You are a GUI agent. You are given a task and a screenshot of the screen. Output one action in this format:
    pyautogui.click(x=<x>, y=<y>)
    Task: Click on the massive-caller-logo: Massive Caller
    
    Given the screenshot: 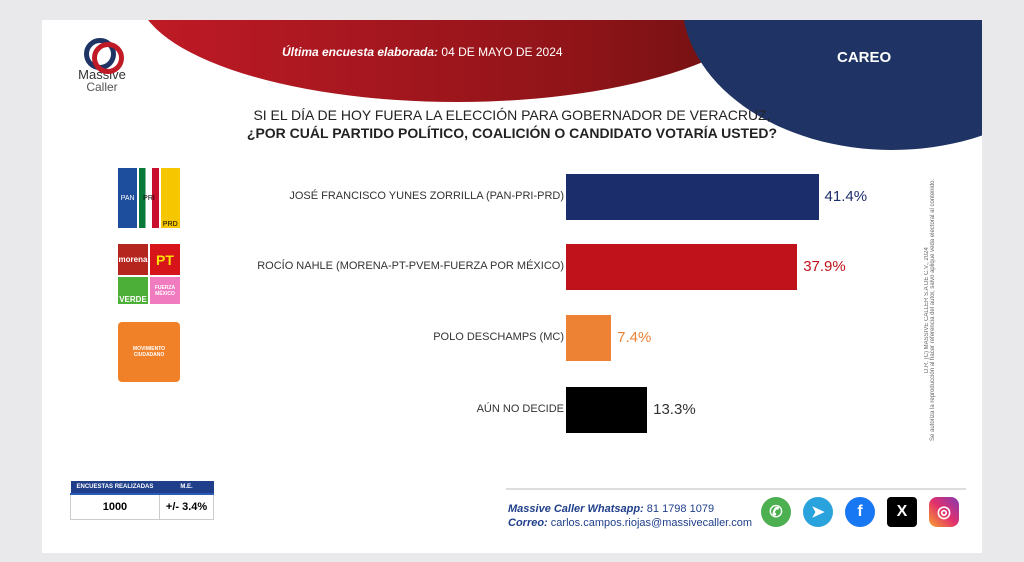 What is the action you would take?
    pyautogui.click(x=102, y=65)
    